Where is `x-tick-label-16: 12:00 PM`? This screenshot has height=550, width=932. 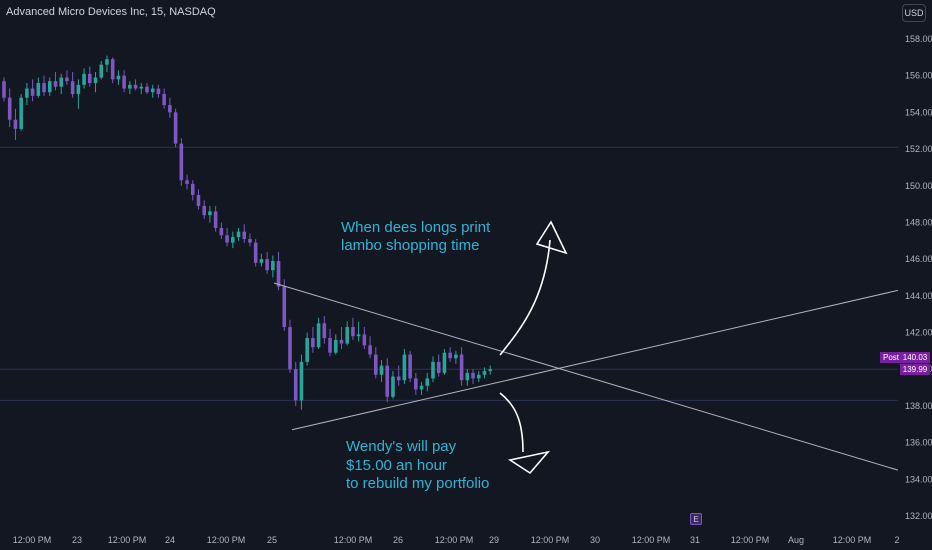 x-tick-label-16: 12:00 PM is located at coordinates (852, 540).